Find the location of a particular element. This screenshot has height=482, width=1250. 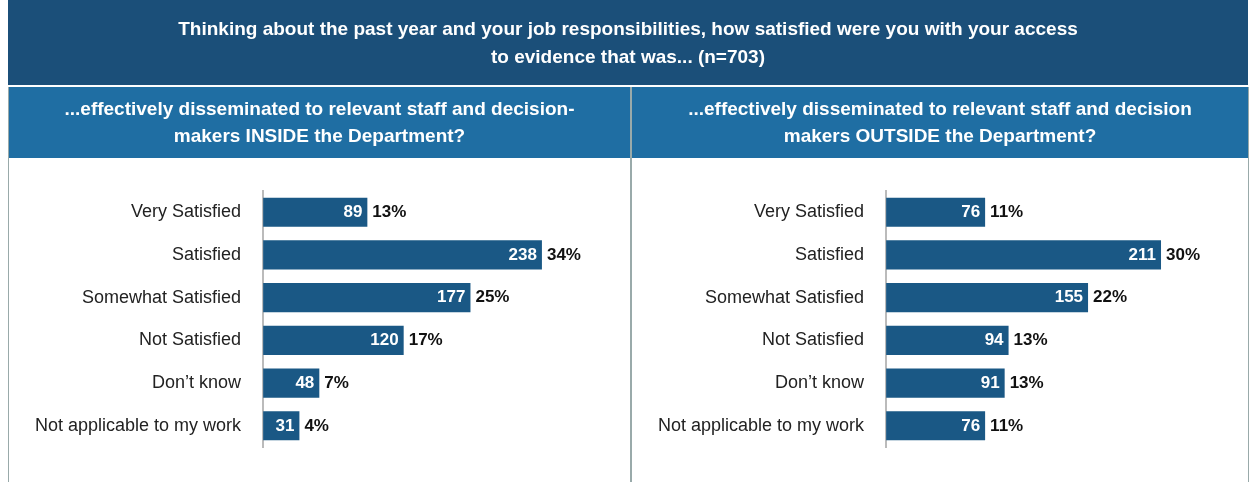

data-label: 238 is located at coordinates (522, 254).